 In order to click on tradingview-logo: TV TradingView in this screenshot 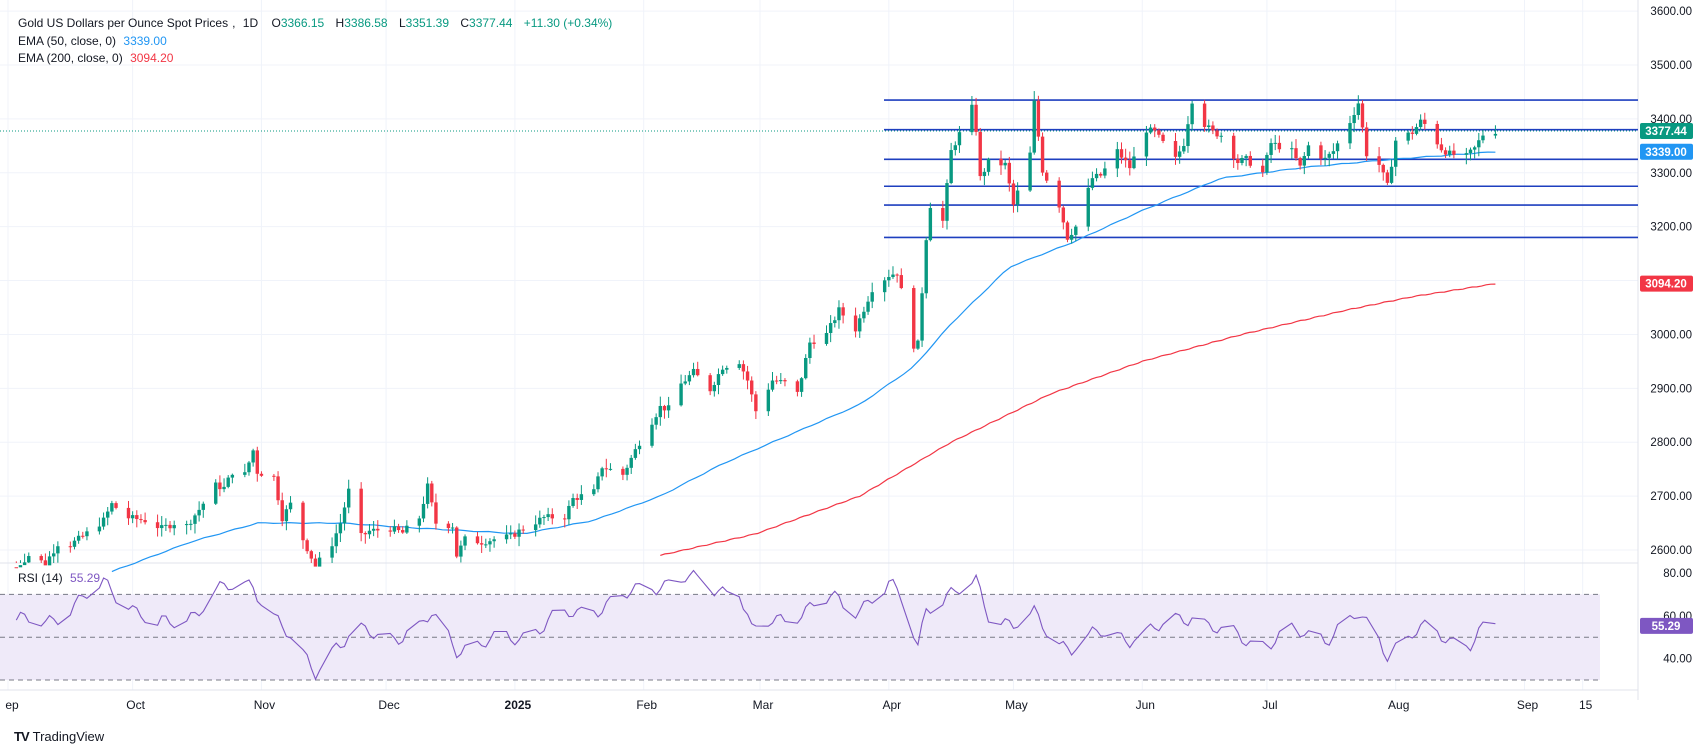, I will do `click(59, 736)`.